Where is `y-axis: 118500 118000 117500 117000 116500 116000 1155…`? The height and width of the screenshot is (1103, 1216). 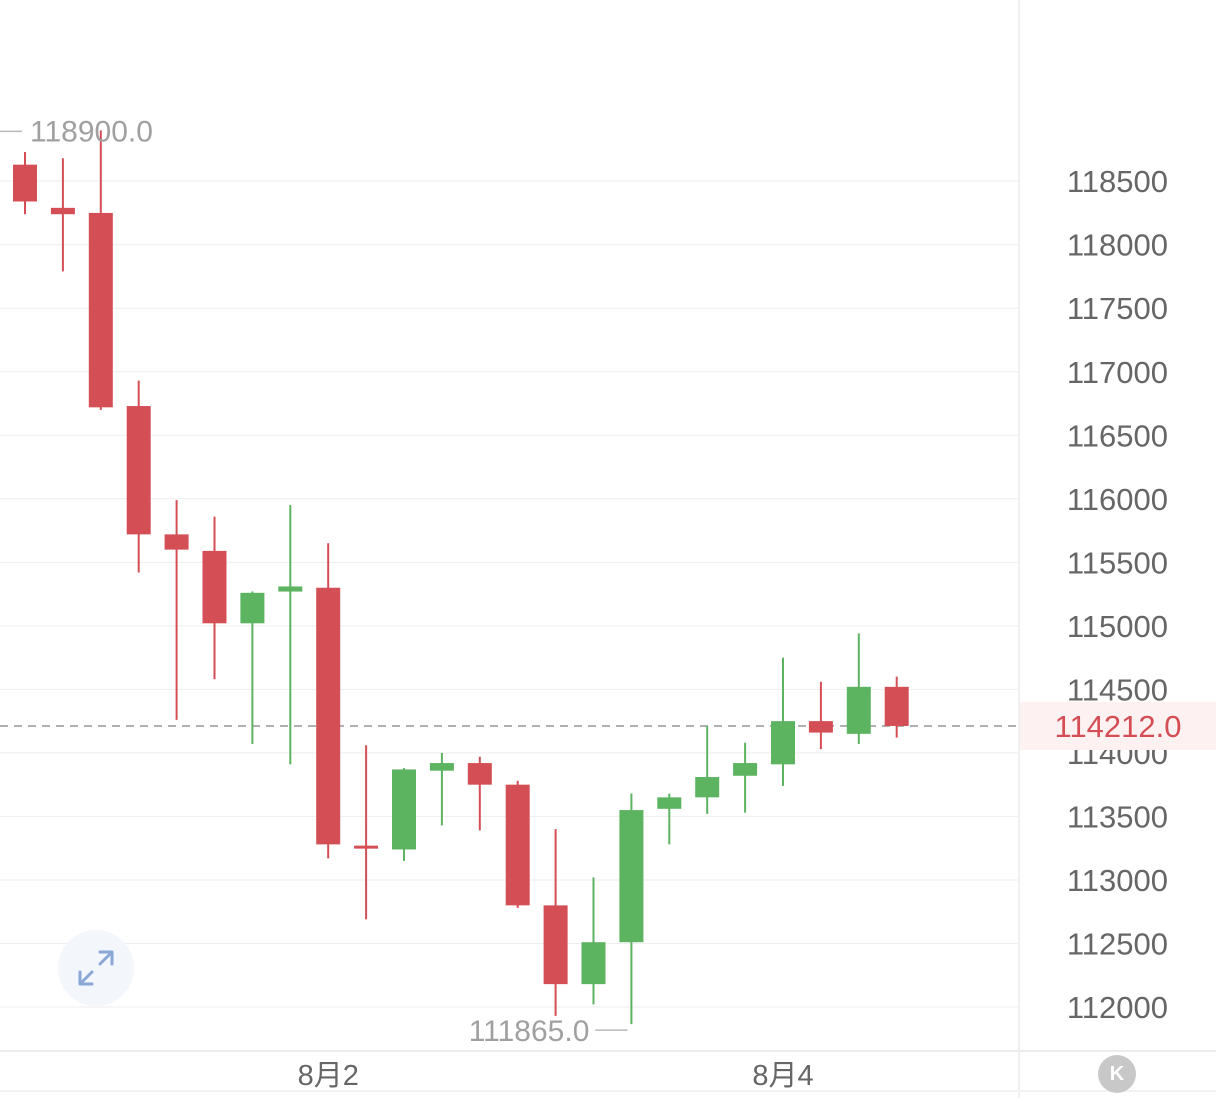
y-axis: 118500 118000 117500 117000 116500 116000 1155… is located at coordinates (1117, 594).